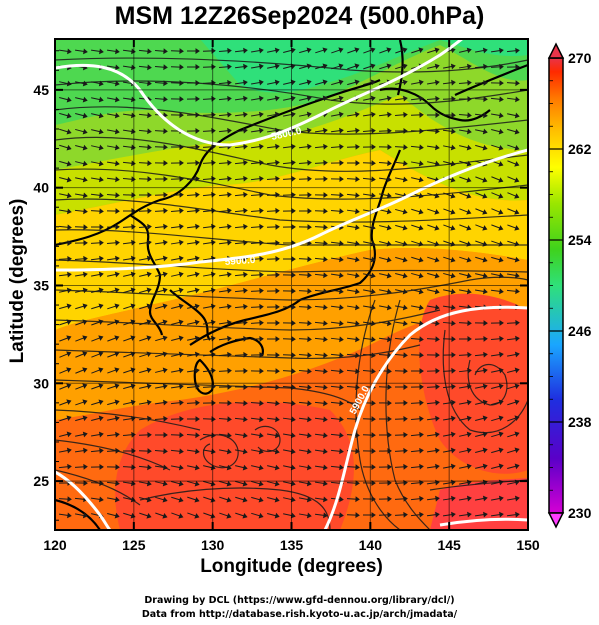 The width and height of the screenshot is (599, 625). Describe the element at coordinates (580, 513) in the screenshot. I see `colorbar-tick-label: 230` at that location.